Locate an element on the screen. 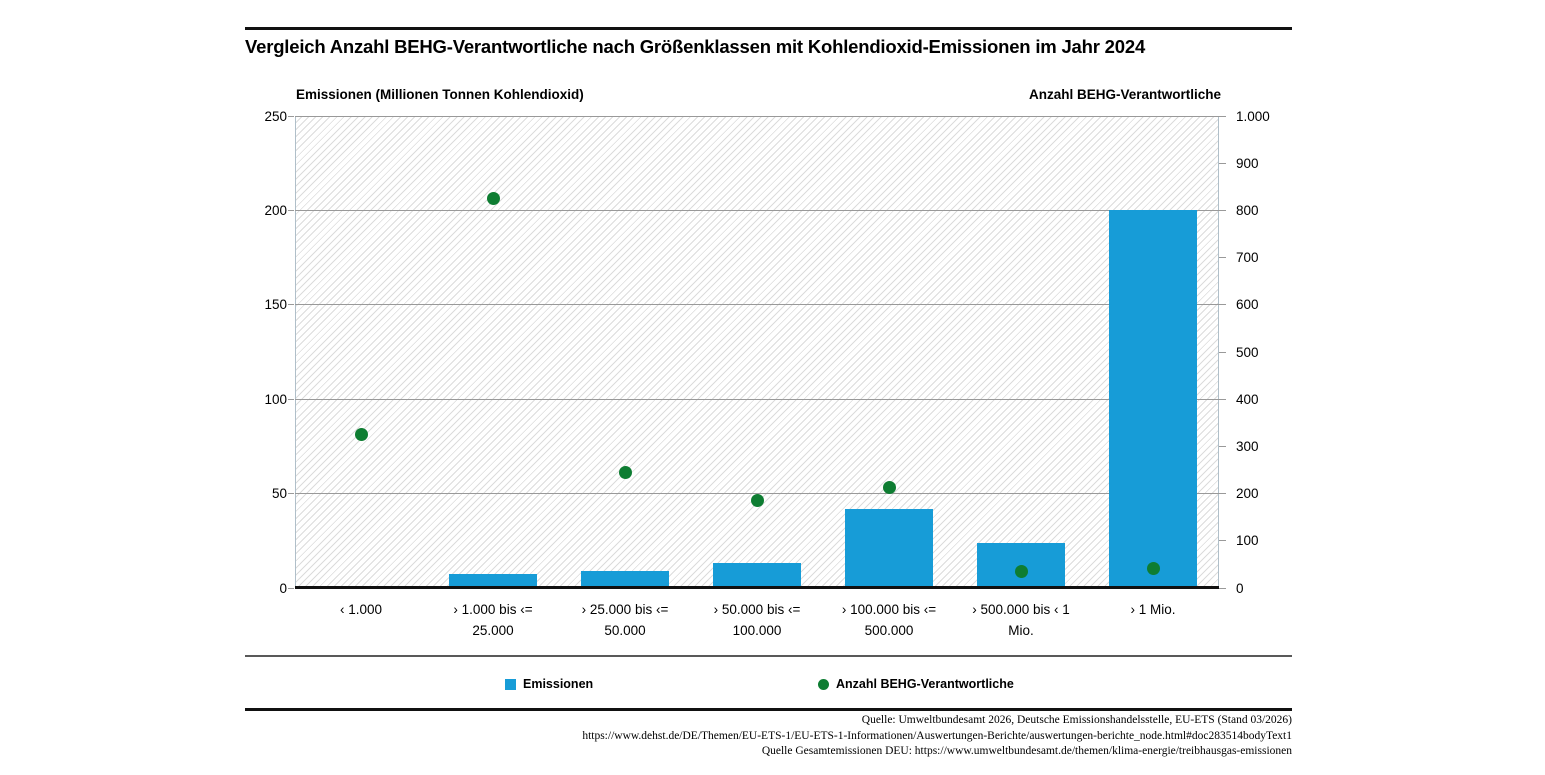  left-tick-label: 200 is located at coordinates (275, 210).